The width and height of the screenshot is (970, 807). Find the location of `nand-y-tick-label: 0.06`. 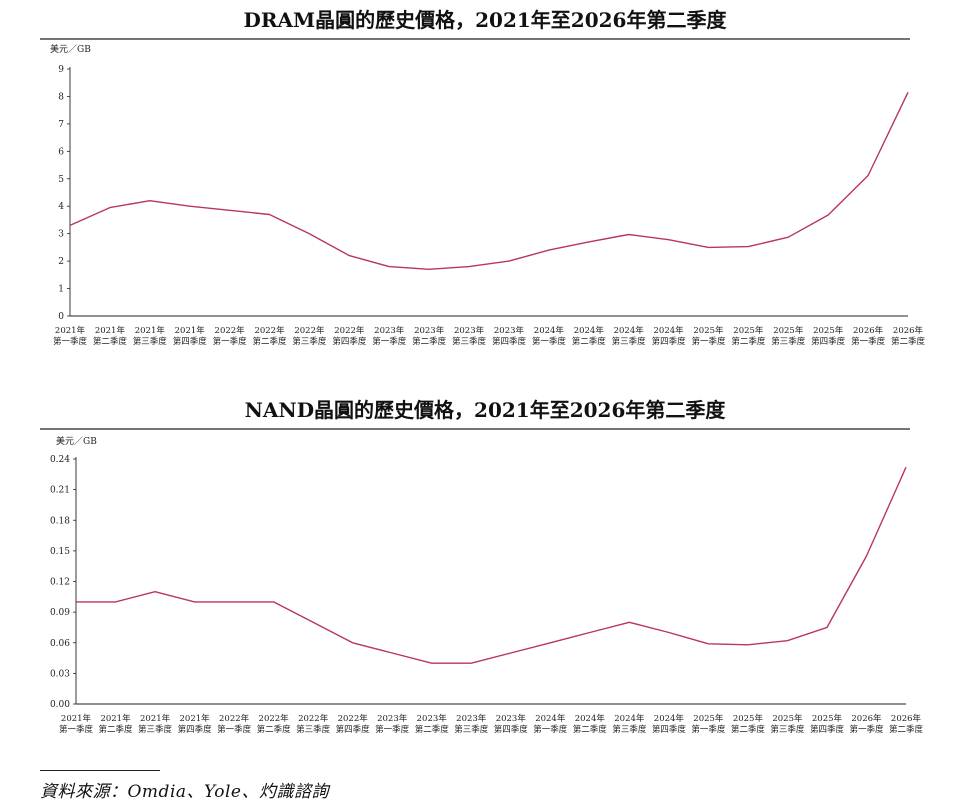

nand-y-tick-label: 0.06 is located at coordinates (60, 644).